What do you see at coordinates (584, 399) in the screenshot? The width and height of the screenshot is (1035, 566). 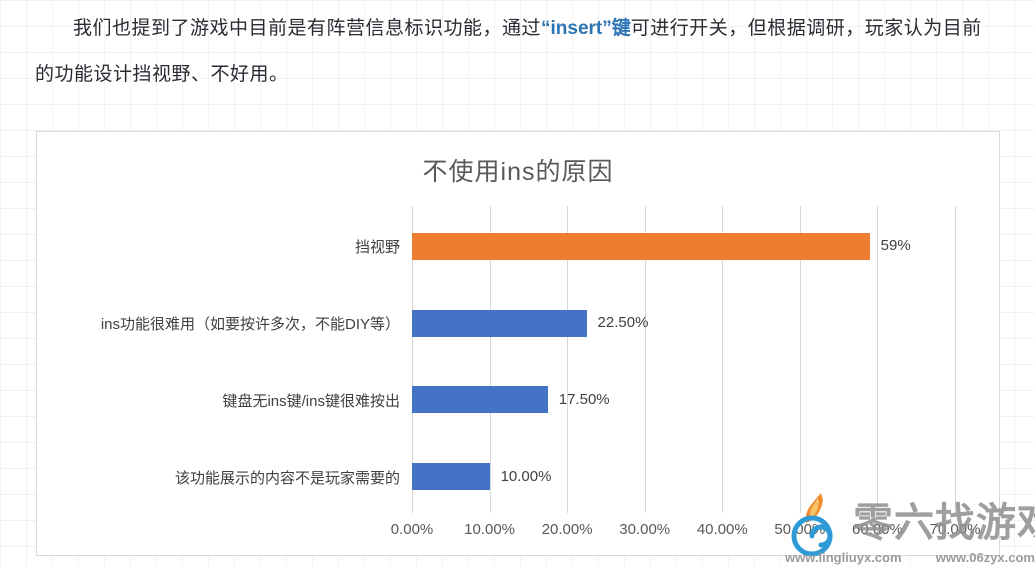 I see `bar-value-label: 17.50%` at bounding box center [584, 399].